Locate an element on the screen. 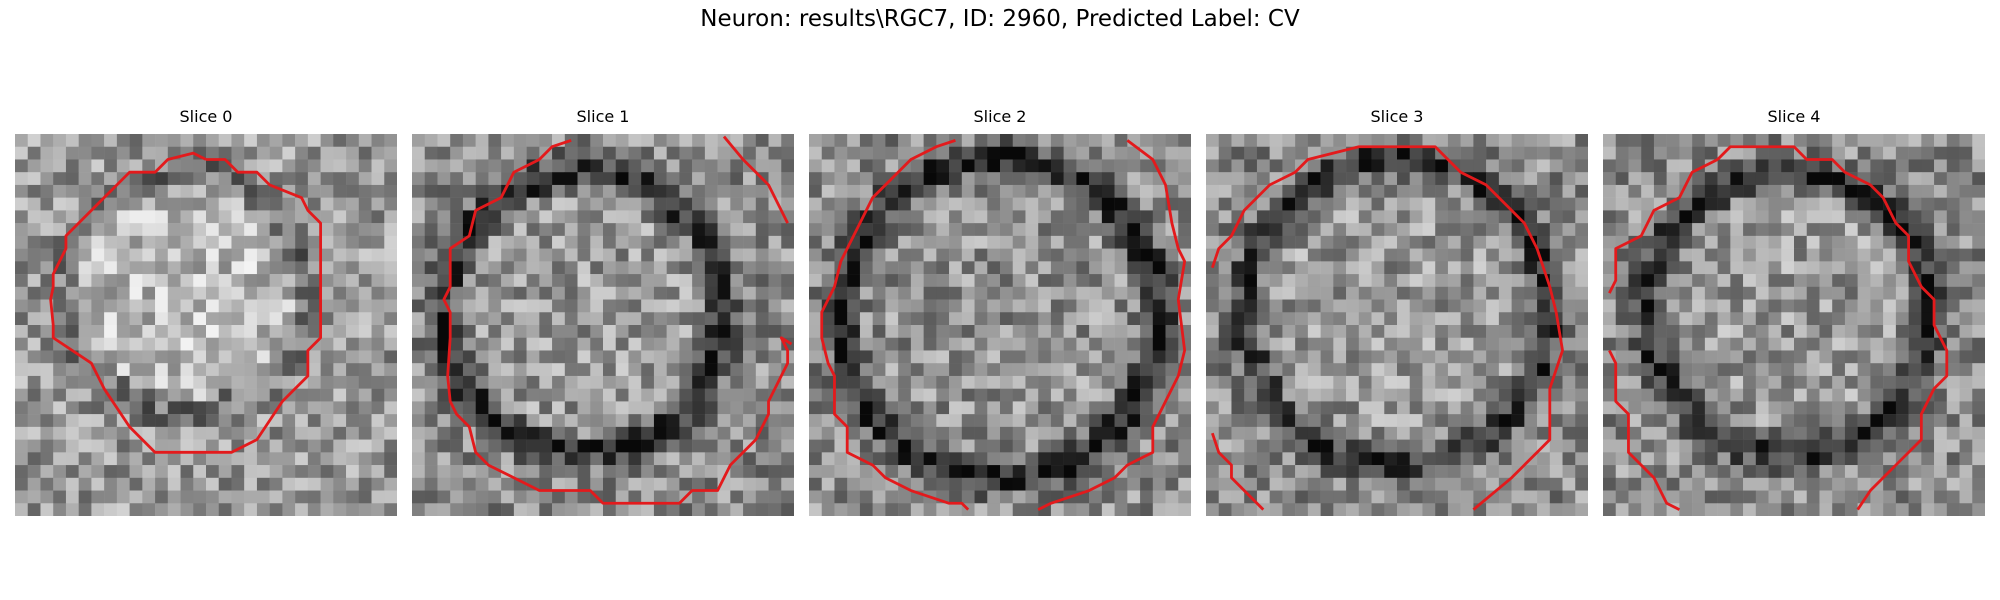 The width and height of the screenshot is (2000, 600). slice-panel-4: Slice 4 is located at coordinates (1794, 312).